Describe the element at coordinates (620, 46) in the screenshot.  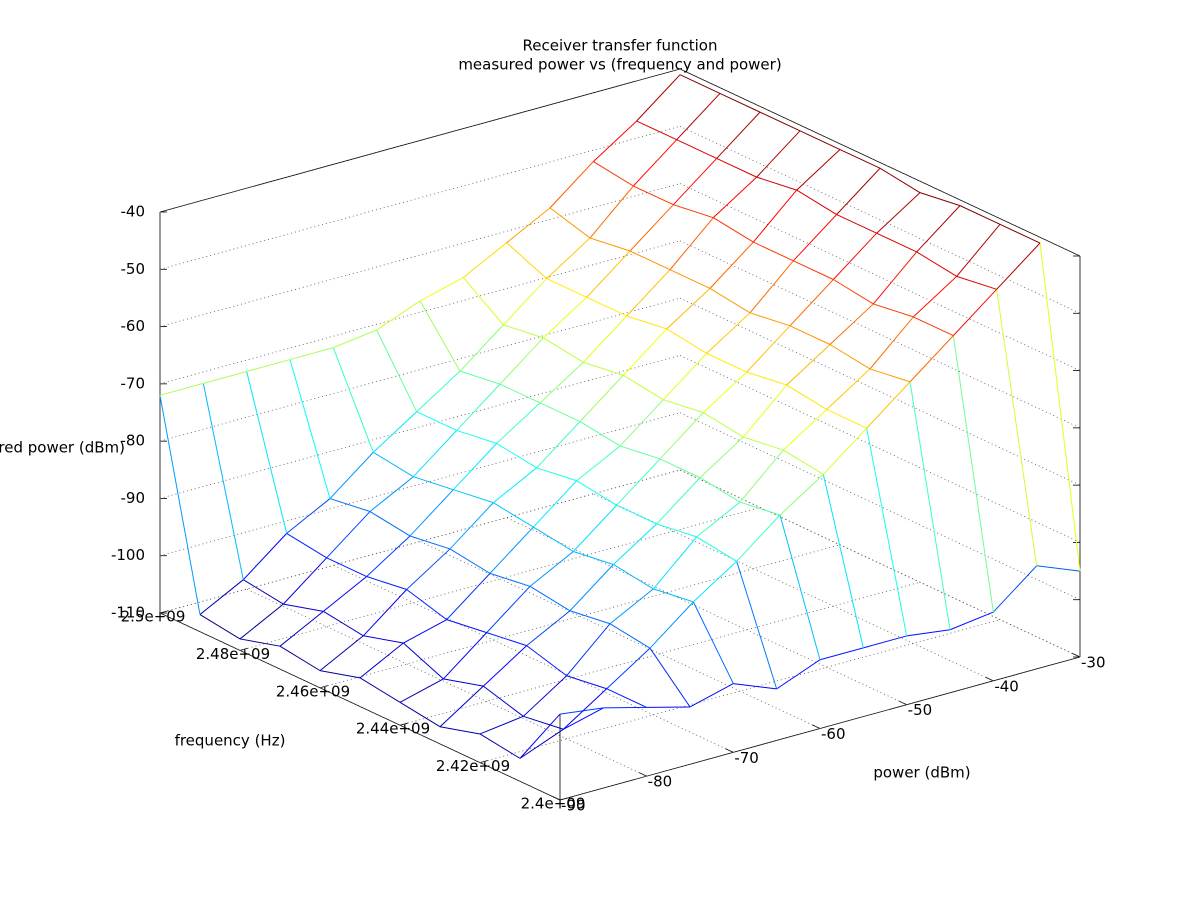
I see `chart-title: Receiver transfer function` at that location.